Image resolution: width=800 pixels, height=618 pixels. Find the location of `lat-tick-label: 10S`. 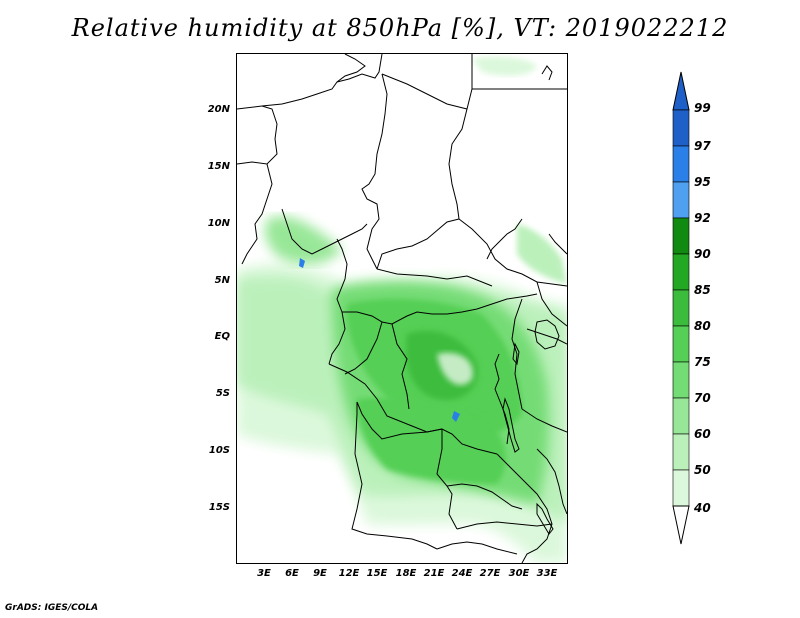

lat-tick-label: 10S is located at coordinates (219, 450).